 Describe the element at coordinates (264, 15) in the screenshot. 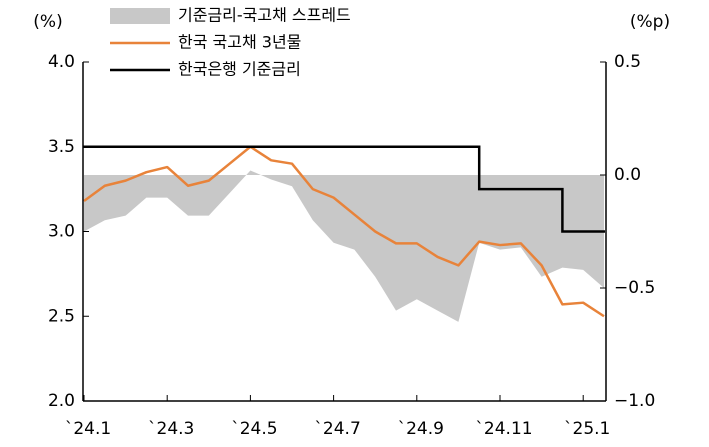

I see `legend-label: 기준금리-국고채 스프레드` at that location.